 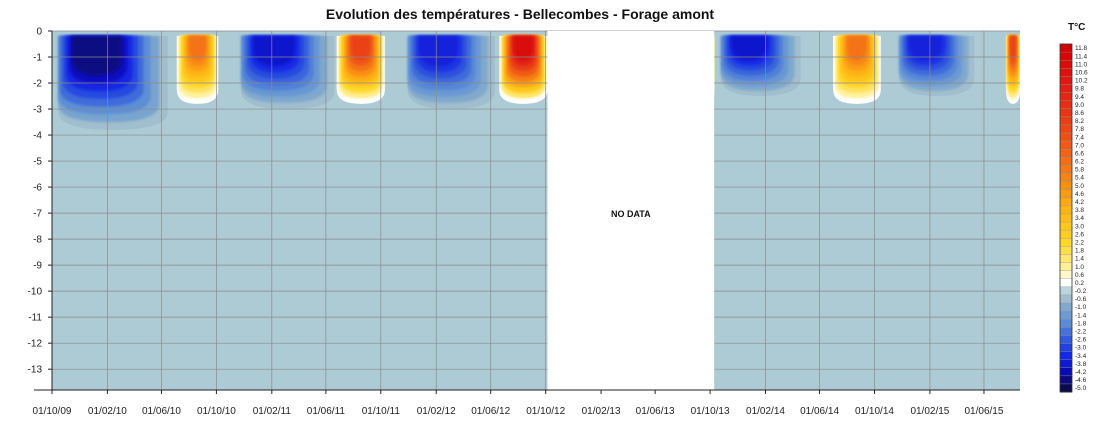 I want to click on y-tick-label: -5, so click(x=37, y=162).